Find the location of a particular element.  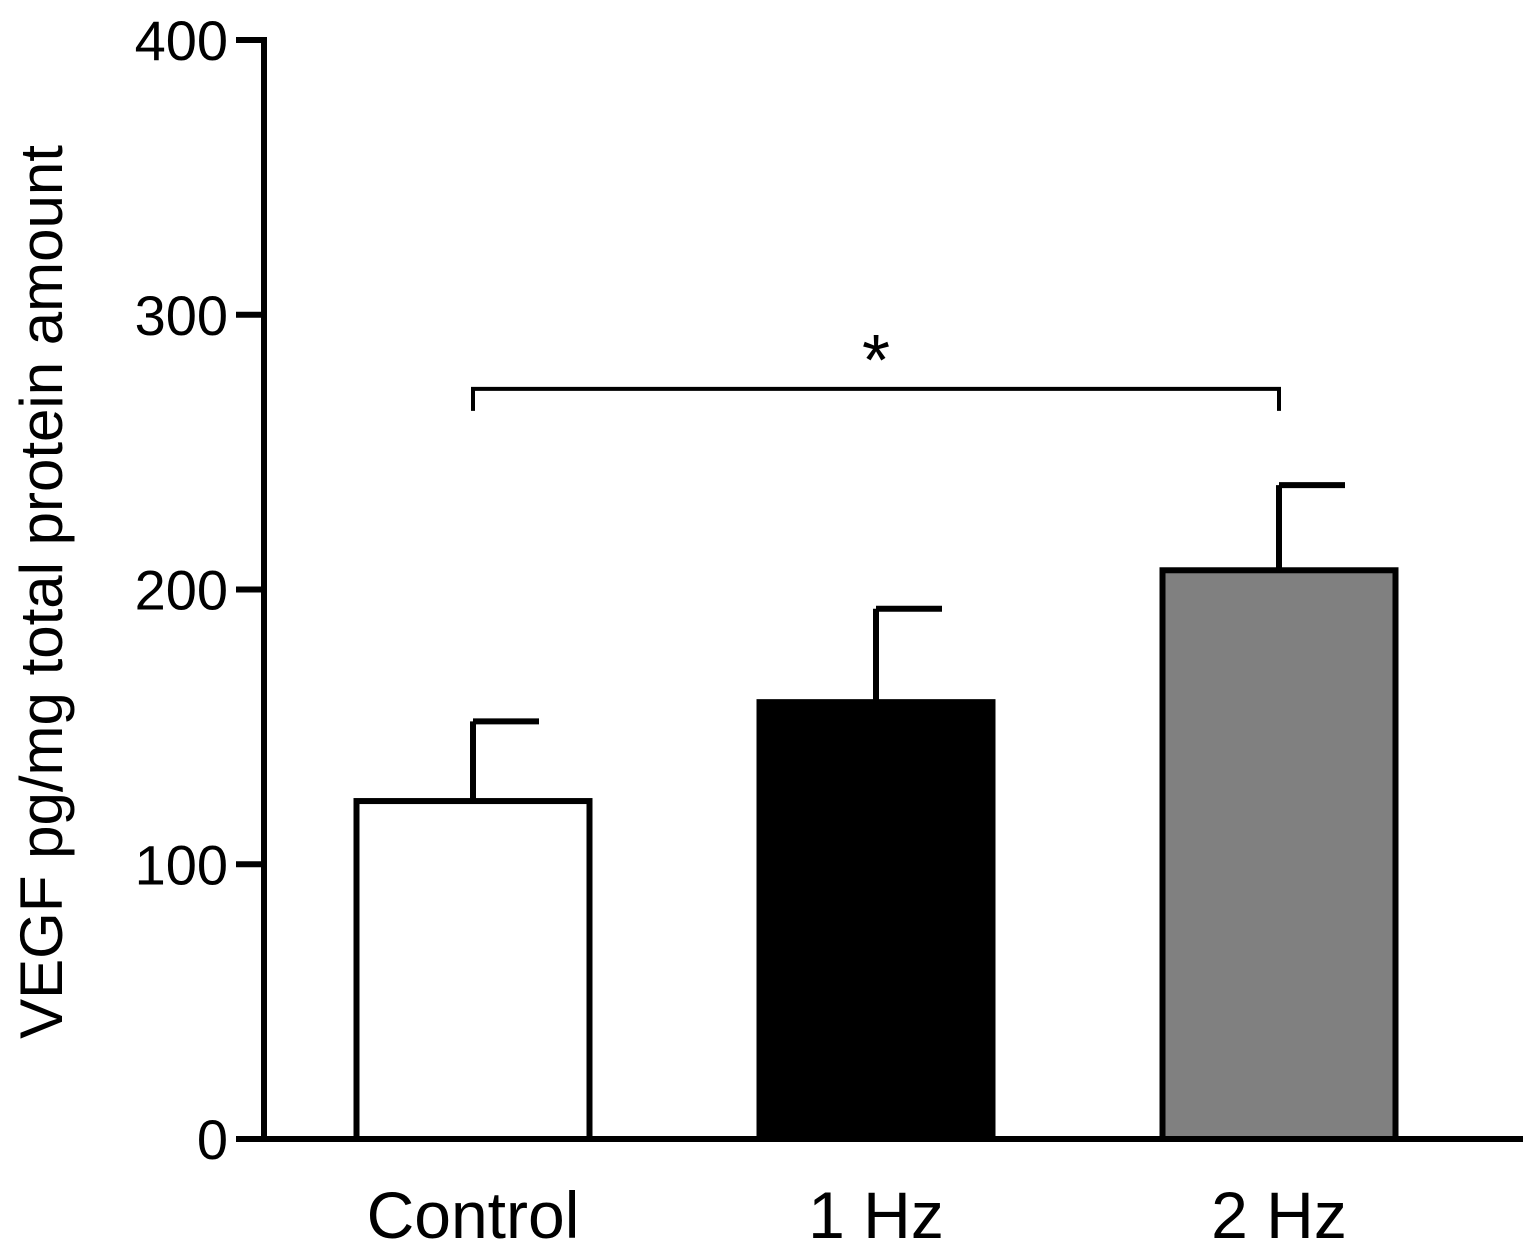

x-category-label: 2 Hz is located at coordinates (1279, 1215).